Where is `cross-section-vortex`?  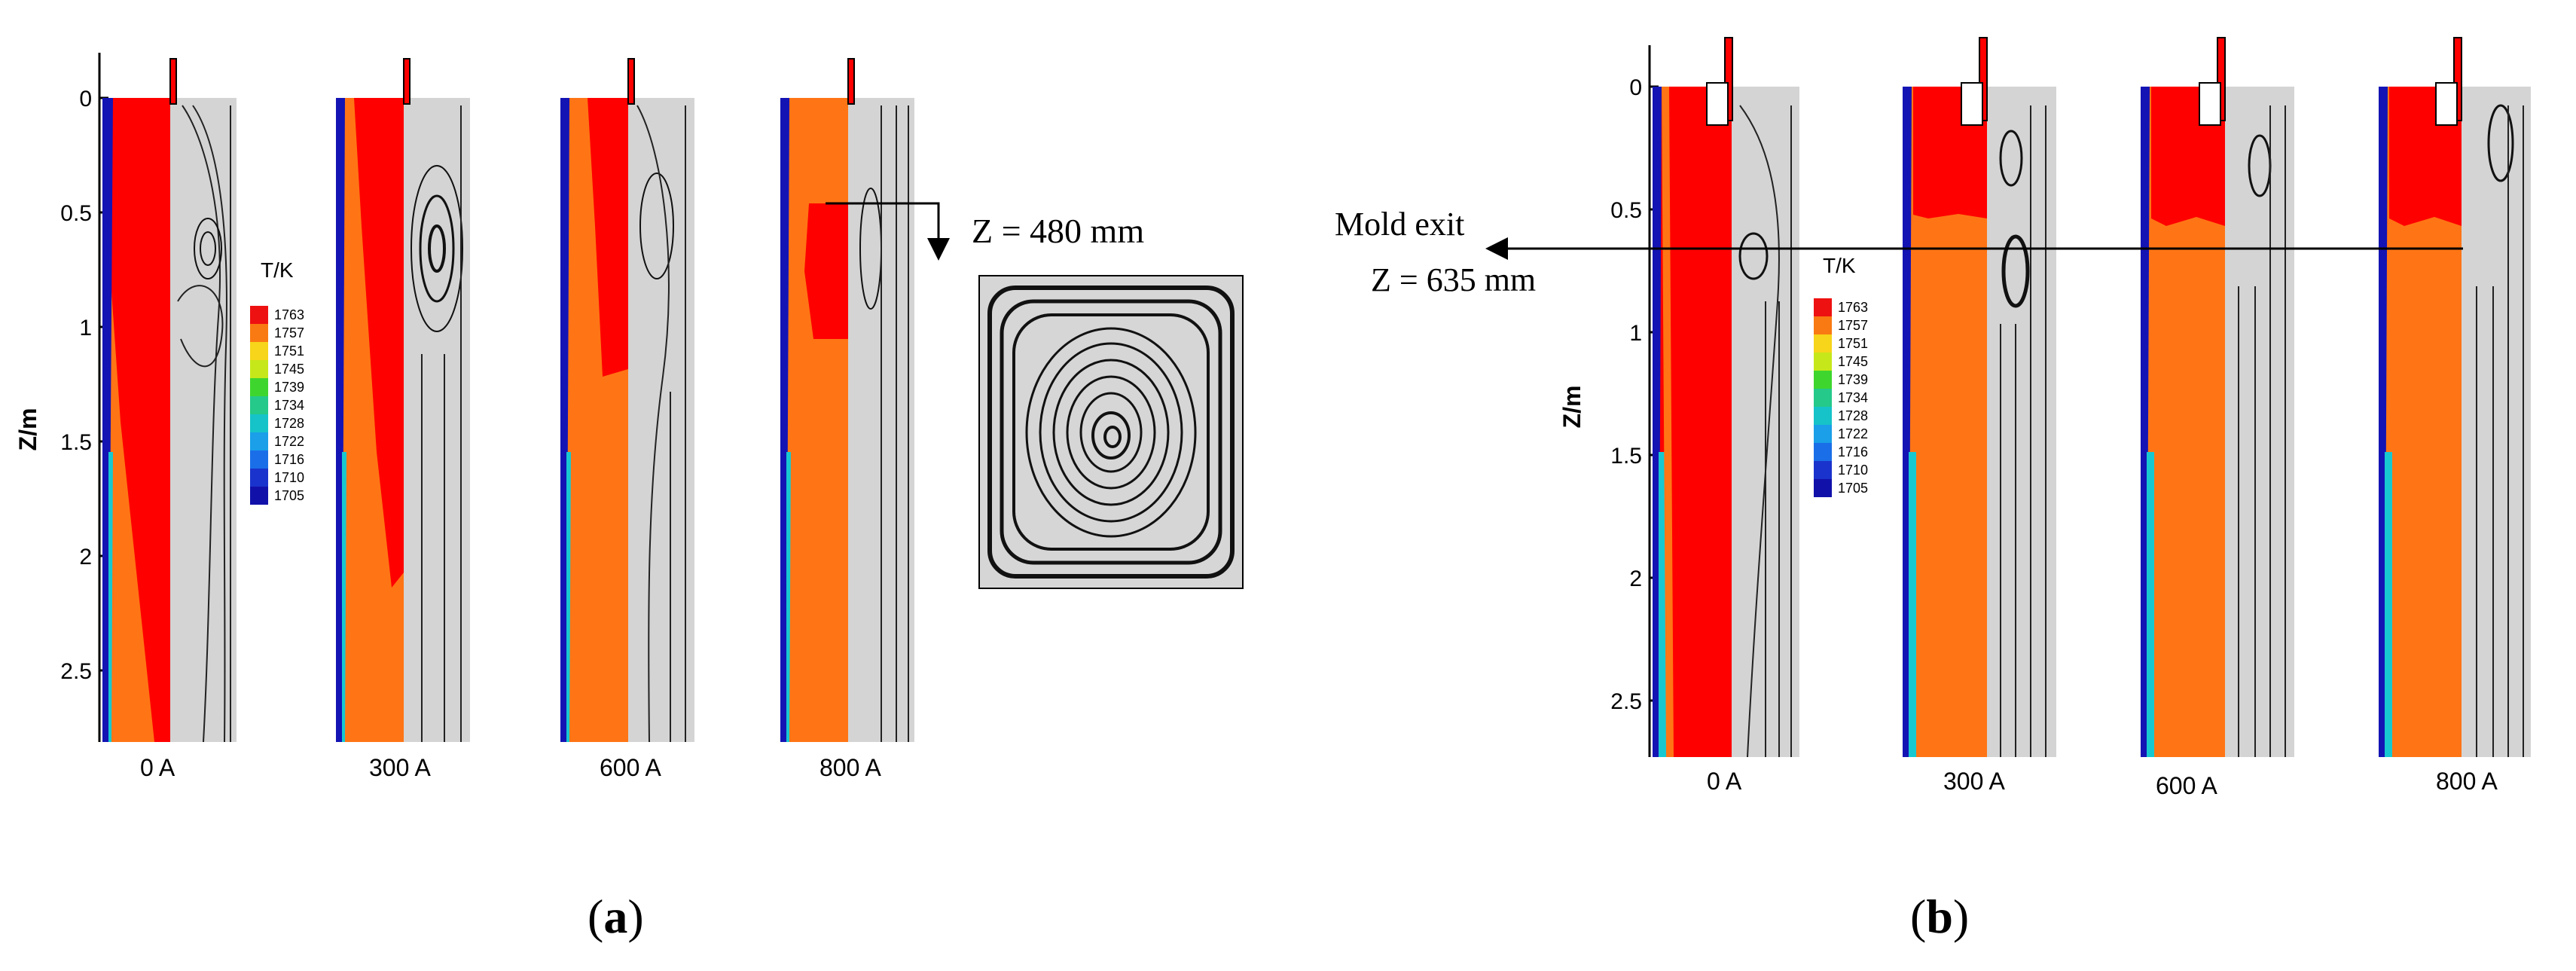 cross-section-vortex is located at coordinates (1111, 432).